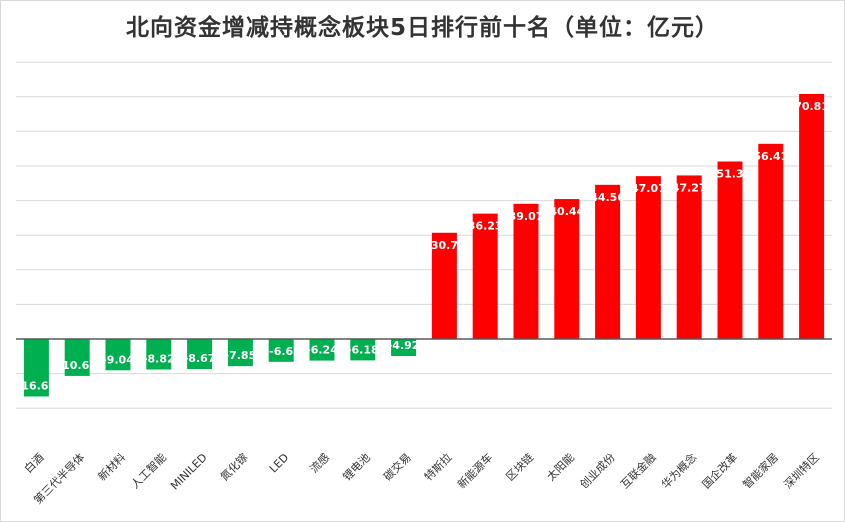  Describe the element at coordinates (148, 470) in the screenshot. I see `x-tick-label: 人工智能` at that location.